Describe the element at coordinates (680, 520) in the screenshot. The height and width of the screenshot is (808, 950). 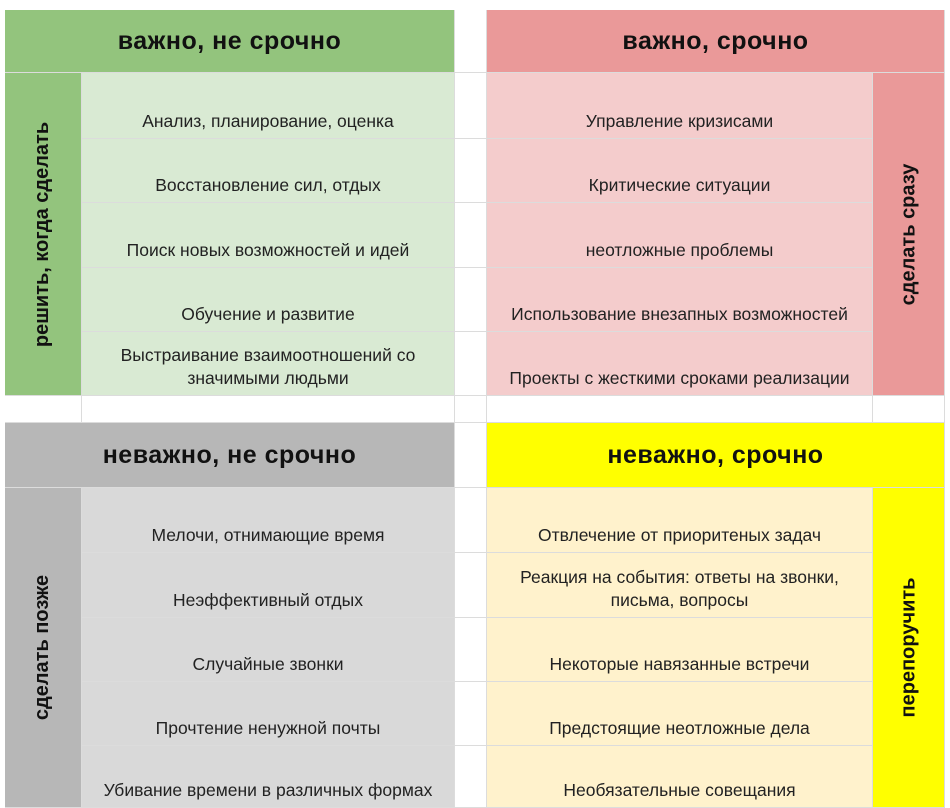
I see `task-cell: Отвлечение от приоритеных задач` at that location.